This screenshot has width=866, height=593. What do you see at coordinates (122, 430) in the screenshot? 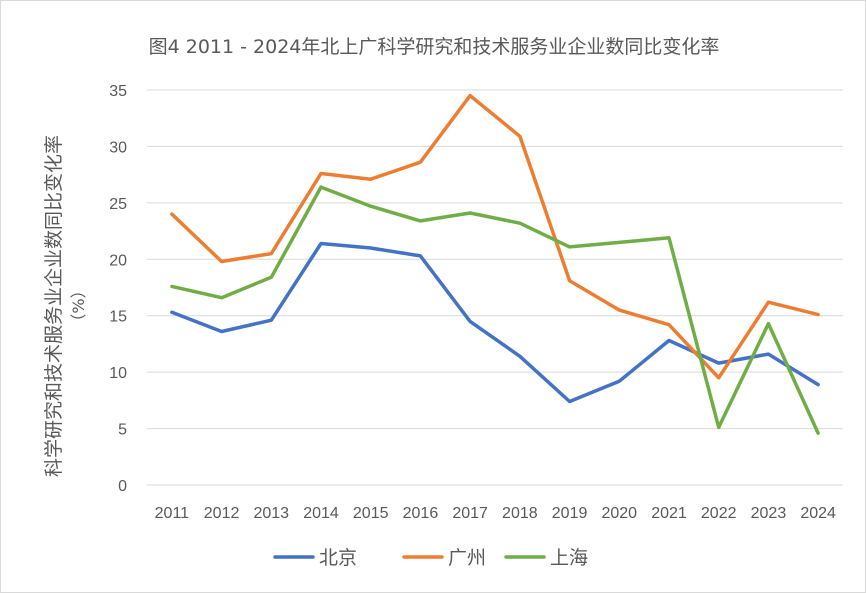
I see `y-tick-label: 5` at bounding box center [122, 430].